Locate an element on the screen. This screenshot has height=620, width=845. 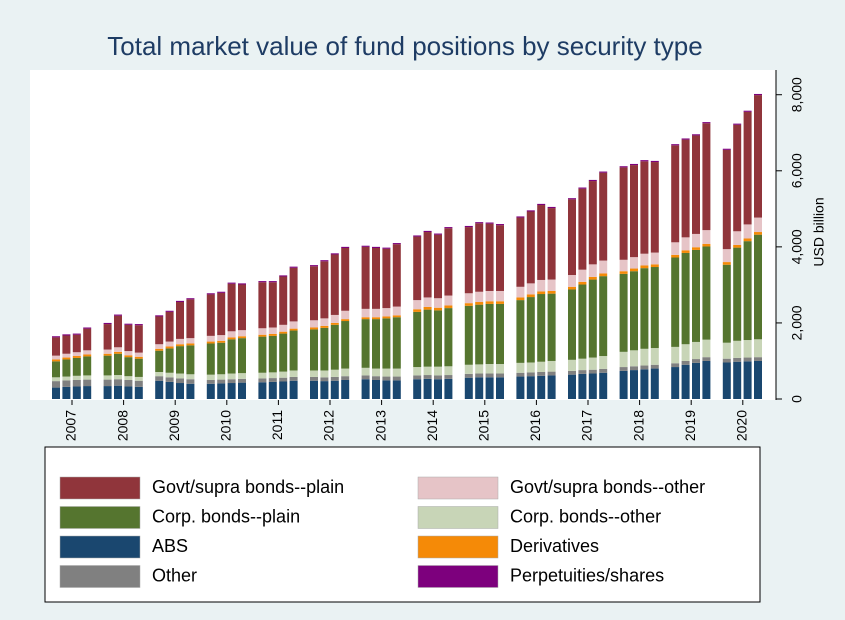
x-tick-label: 2007 is located at coordinates (71, 425).